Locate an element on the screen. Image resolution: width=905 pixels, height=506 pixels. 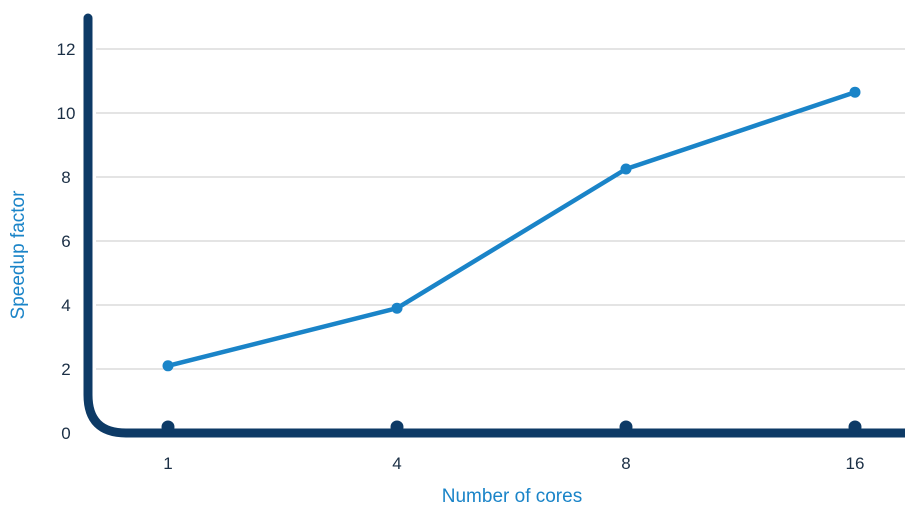
y-tick-labels: 0 2 4 6 8 10 12 is located at coordinates (66, 241).